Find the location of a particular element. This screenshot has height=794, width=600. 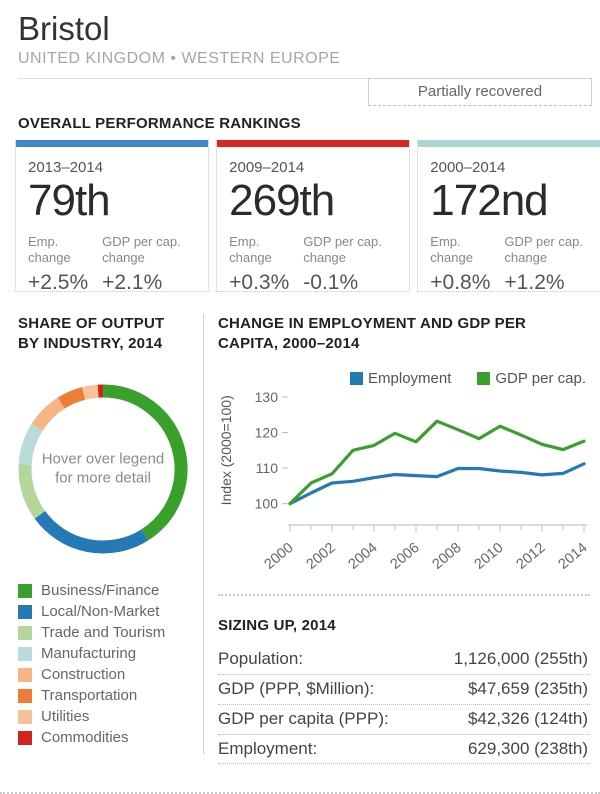

sizing-row-value: $42,326 (124th) is located at coordinates (527, 718).